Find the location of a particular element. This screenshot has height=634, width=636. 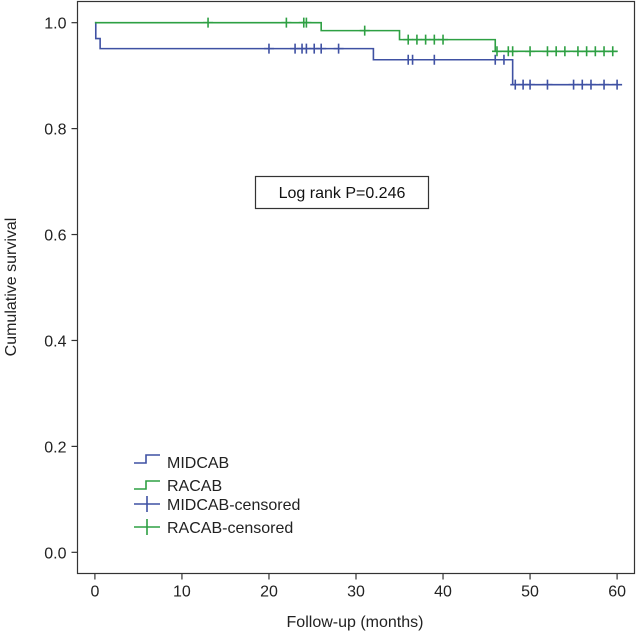

x-tick-label: 40 is located at coordinates (443, 592).